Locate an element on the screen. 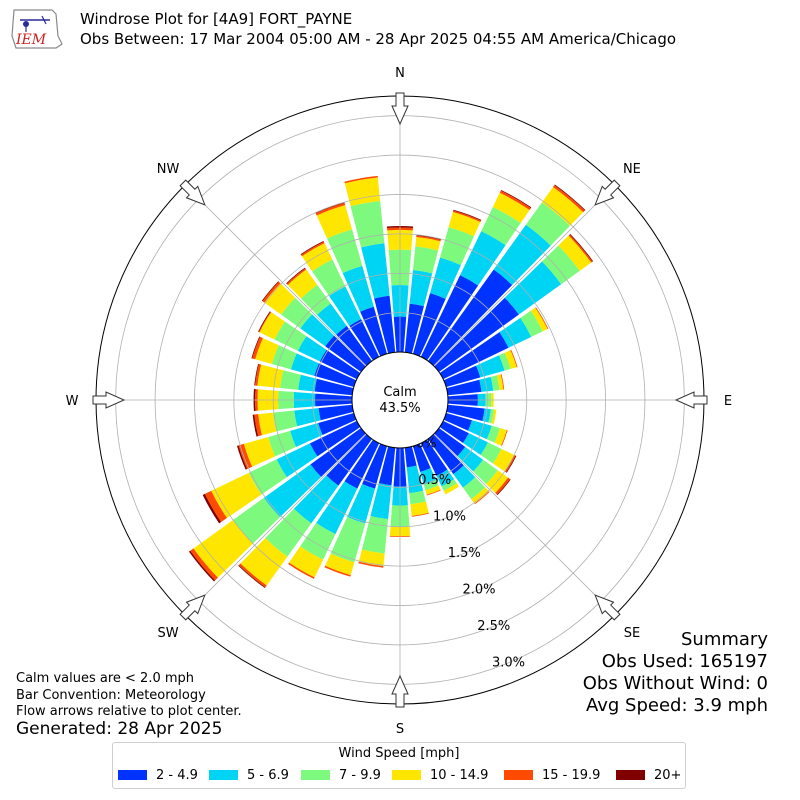 The image size is (800, 800). iem-logo-icon: IEM is located at coordinates (37, 29).